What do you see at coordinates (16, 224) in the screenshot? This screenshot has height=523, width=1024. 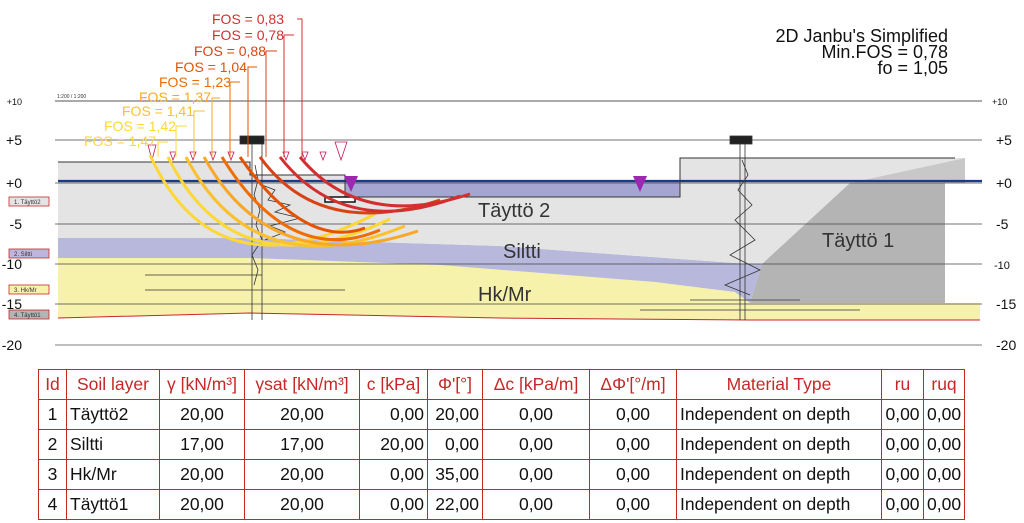 I see `elev-left-m5: -5` at bounding box center [16, 224].